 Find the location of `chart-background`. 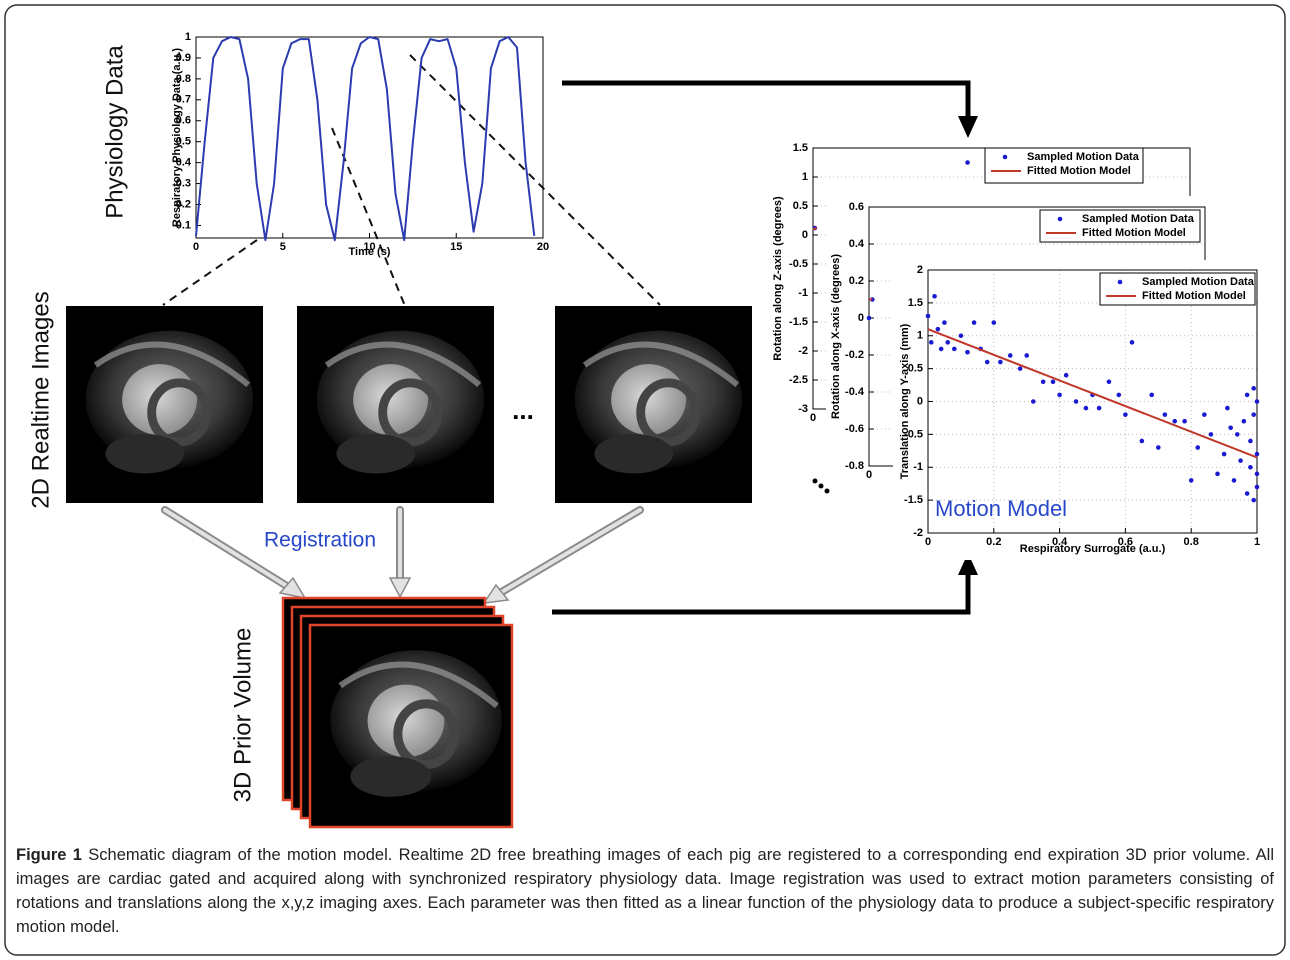

chart-background is located at coordinates (1079, 410).